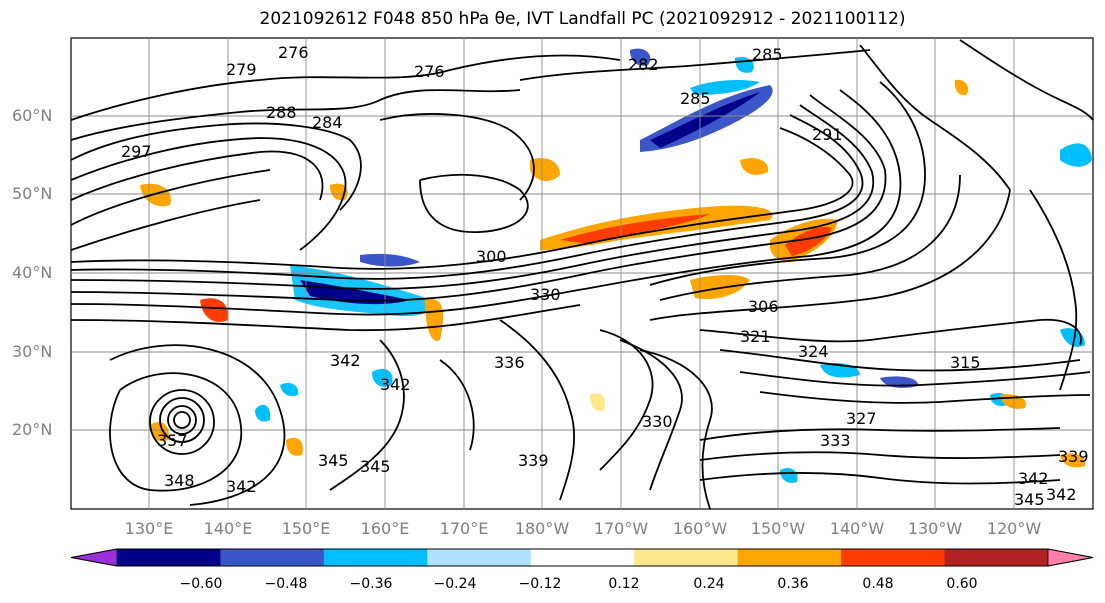 The width and height of the screenshot is (1105, 603). What do you see at coordinates (455, 584) in the screenshot?
I see `colorbar-tick-label: −0.24` at bounding box center [455, 584].